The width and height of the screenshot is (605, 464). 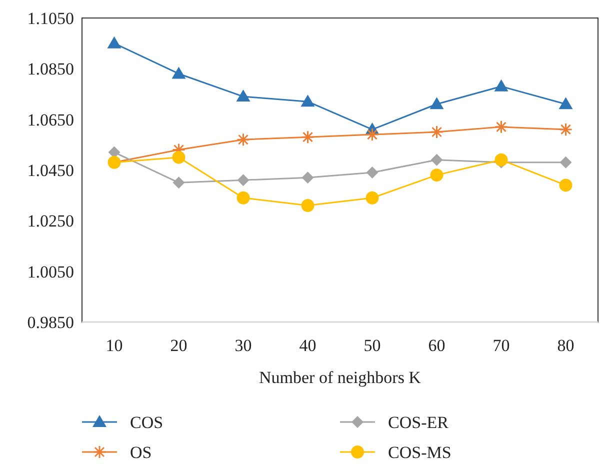 What do you see at coordinates (50, 272) in the screenshot?
I see `y-tick-label: 1.0050` at bounding box center [50, 272].